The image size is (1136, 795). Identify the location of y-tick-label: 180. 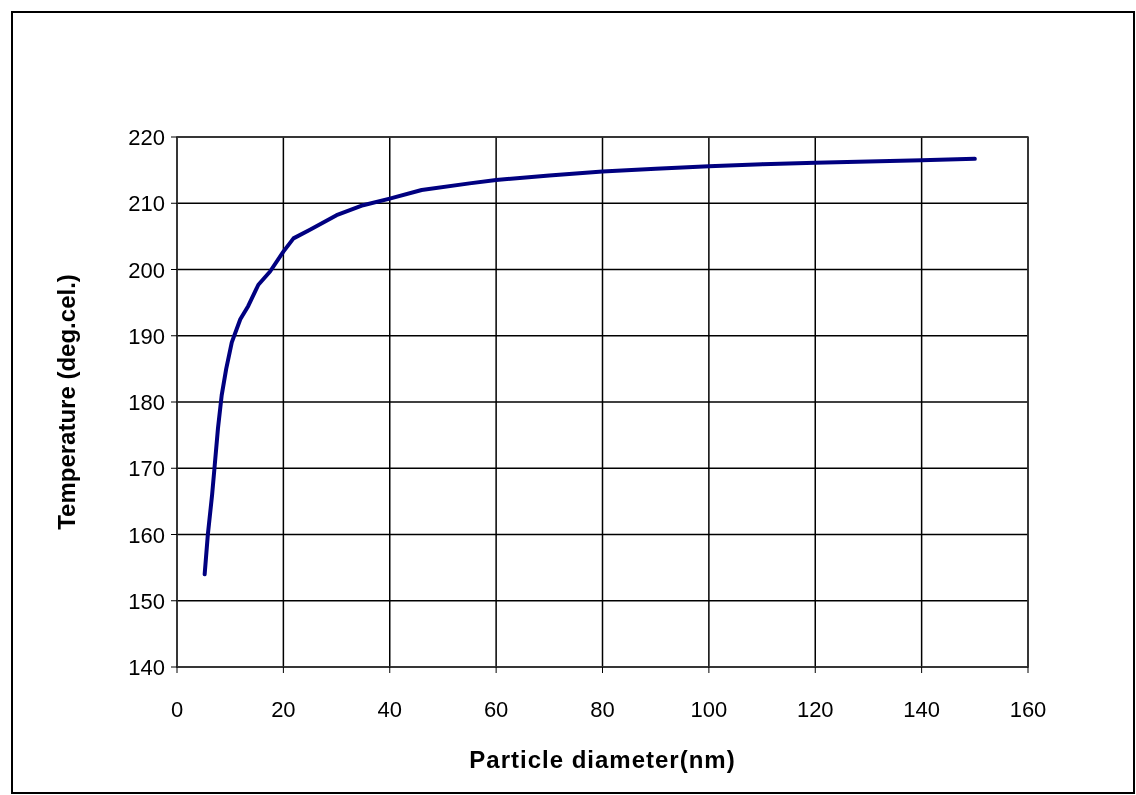
(146, 402).